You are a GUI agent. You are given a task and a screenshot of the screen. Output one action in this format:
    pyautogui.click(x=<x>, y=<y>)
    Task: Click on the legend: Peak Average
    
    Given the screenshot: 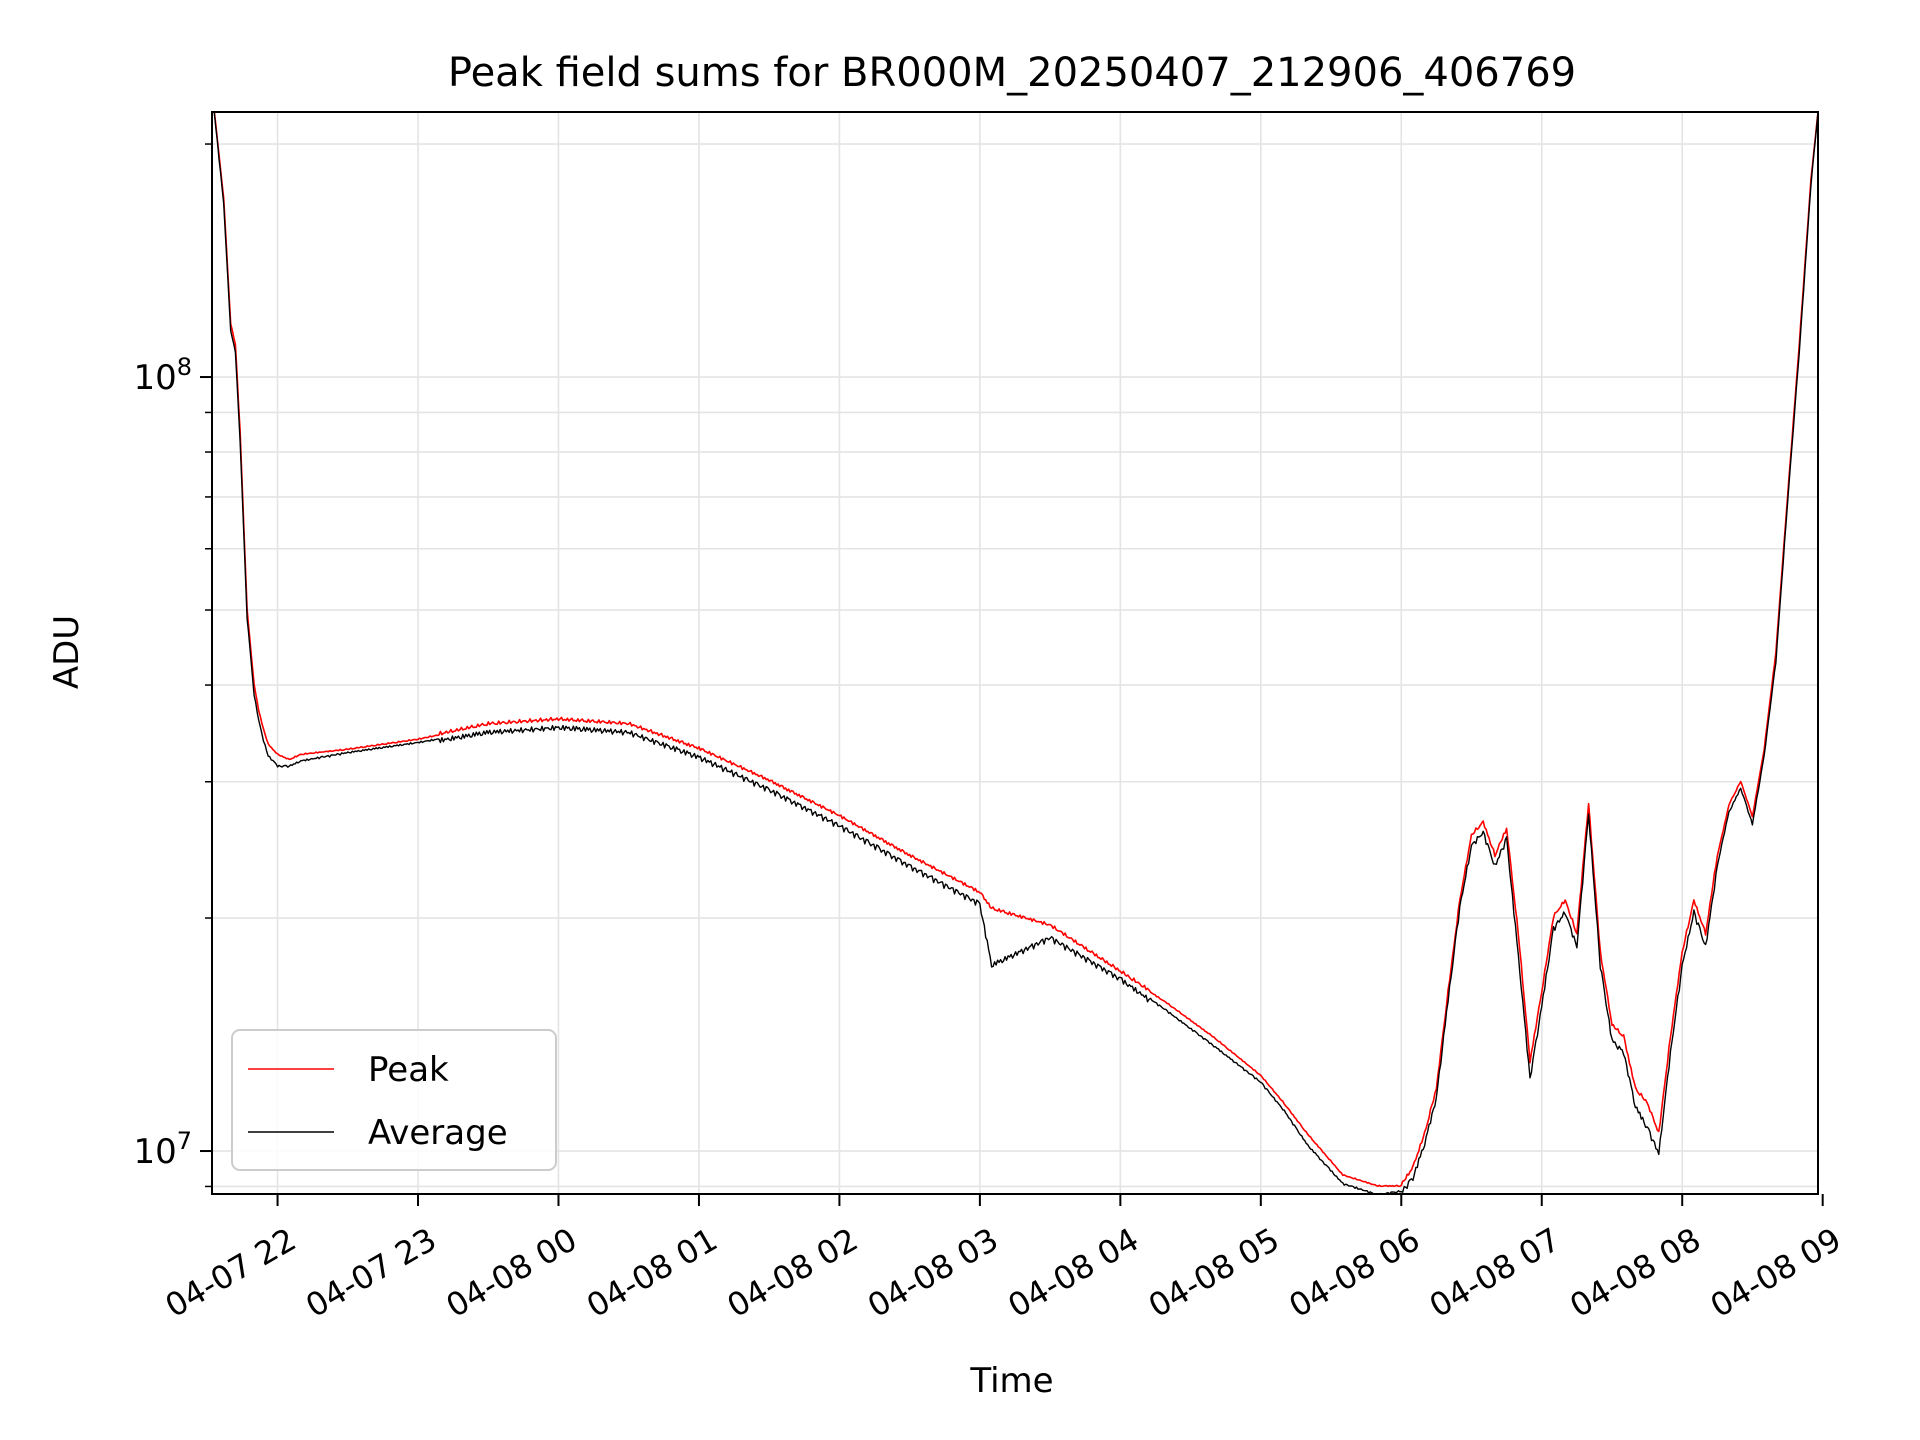 What is the action you would take?
    pyautogui.click(x=394, y=1100)
    